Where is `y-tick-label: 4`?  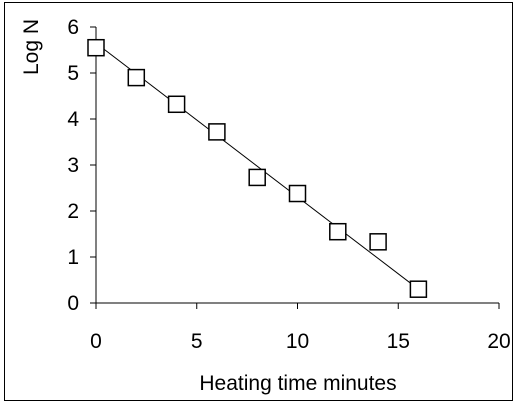 y-tick-label: 4 is located at coordinates (73, 119).